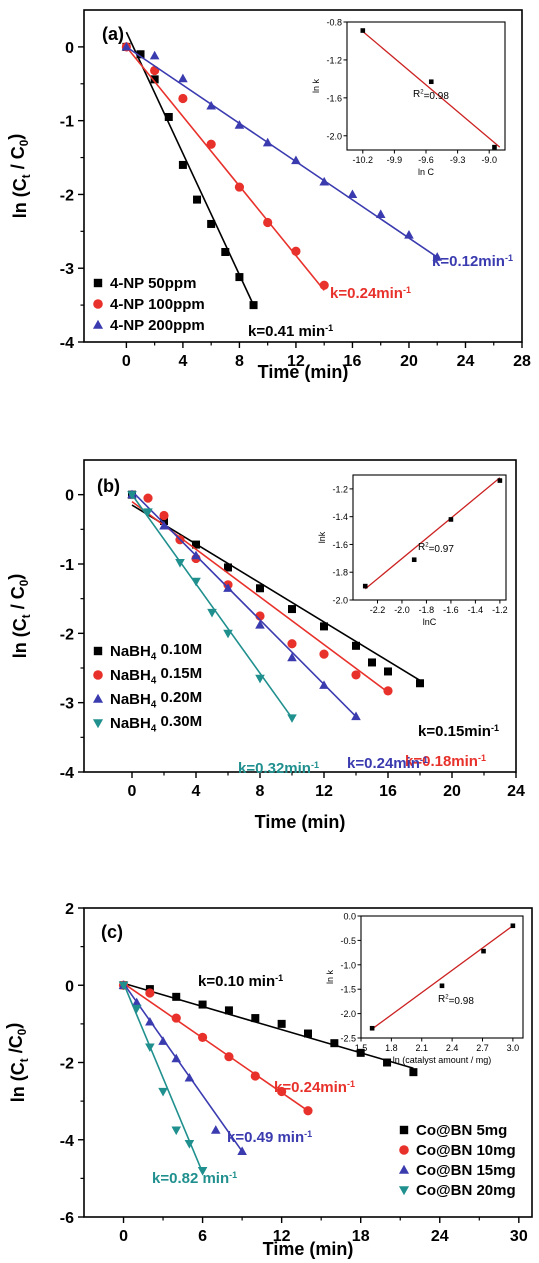 This screenshot has width=539, height=1263. What do you see at coordinates (69, 496) in the screenshot?
I see `y-tick-label: 0` at bounding box center [69, 496].